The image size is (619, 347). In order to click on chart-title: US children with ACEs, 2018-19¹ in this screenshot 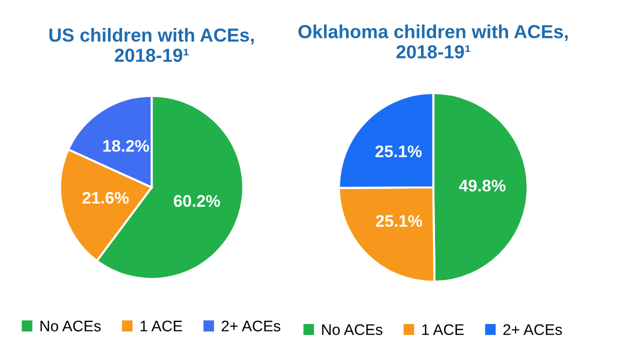, I will do `click(151, 45)`.